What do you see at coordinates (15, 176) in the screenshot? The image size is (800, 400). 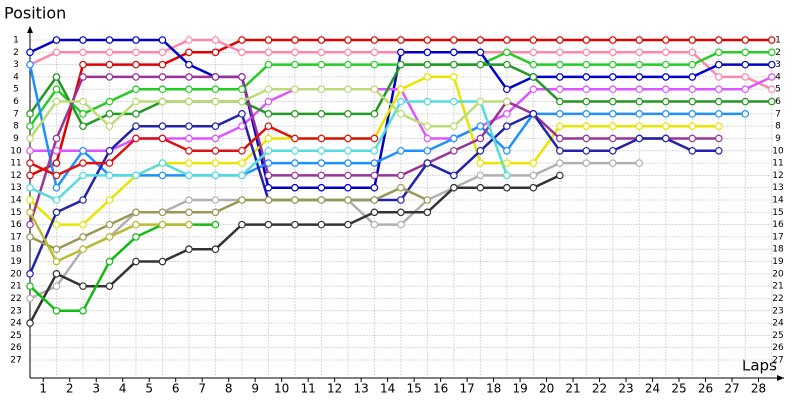 I see `y-tick-label: 12` at bounding box center [15, 176].